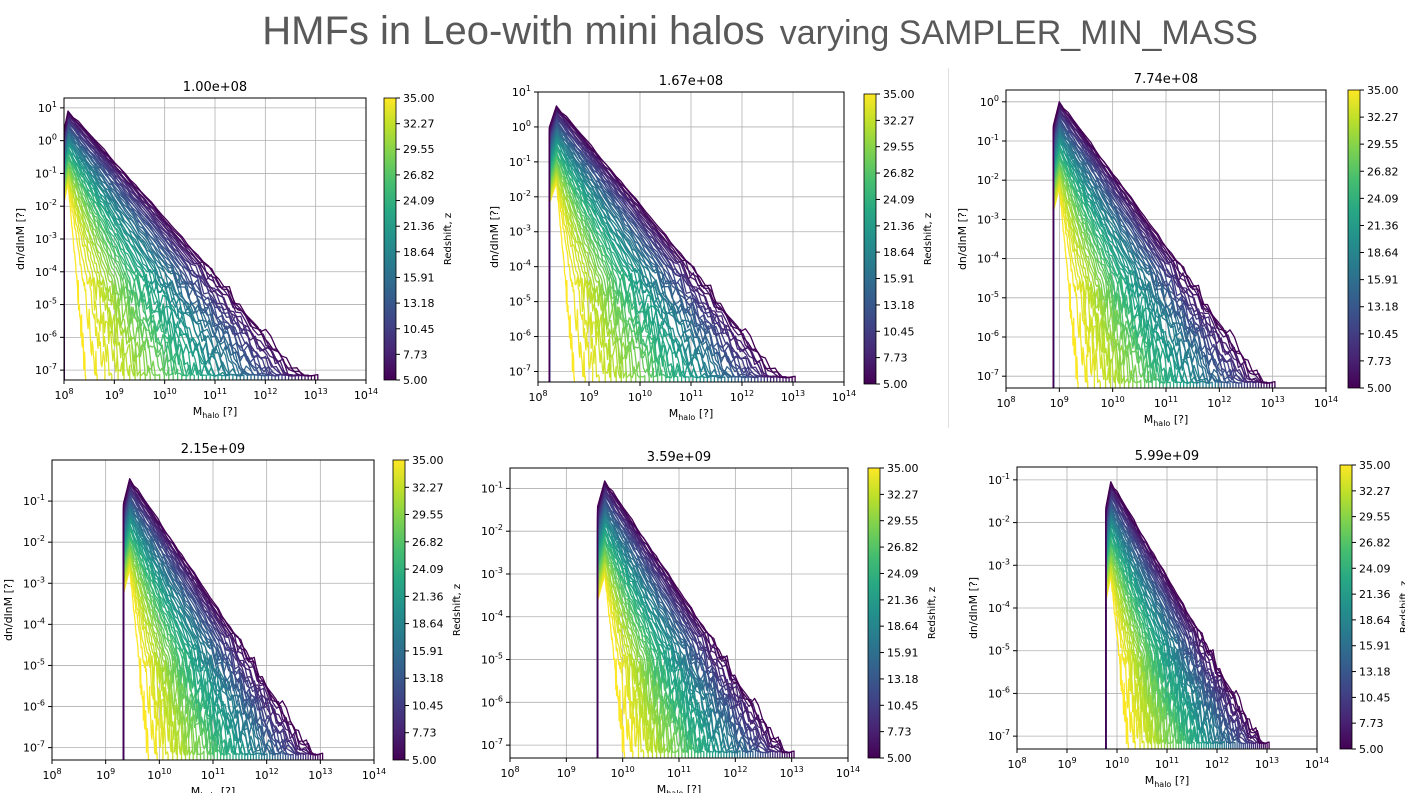  What do you see at coordinates (213, 449) in the screenshot?
I see `panel-title: 2.15e+09` at bounding box center [213, 449].